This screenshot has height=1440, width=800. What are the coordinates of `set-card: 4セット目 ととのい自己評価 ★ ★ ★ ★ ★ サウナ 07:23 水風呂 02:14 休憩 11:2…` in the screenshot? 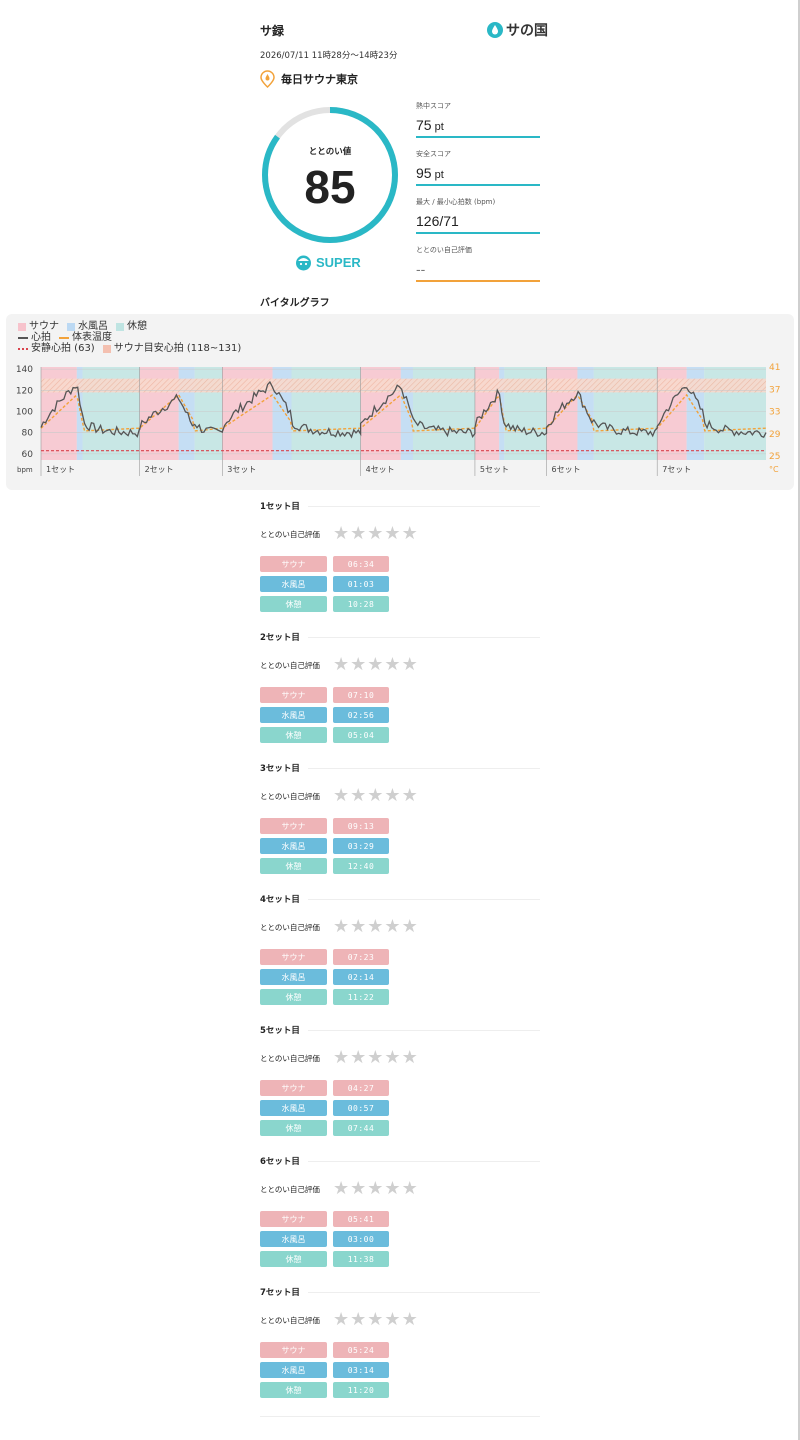 It's located at (400, 949).